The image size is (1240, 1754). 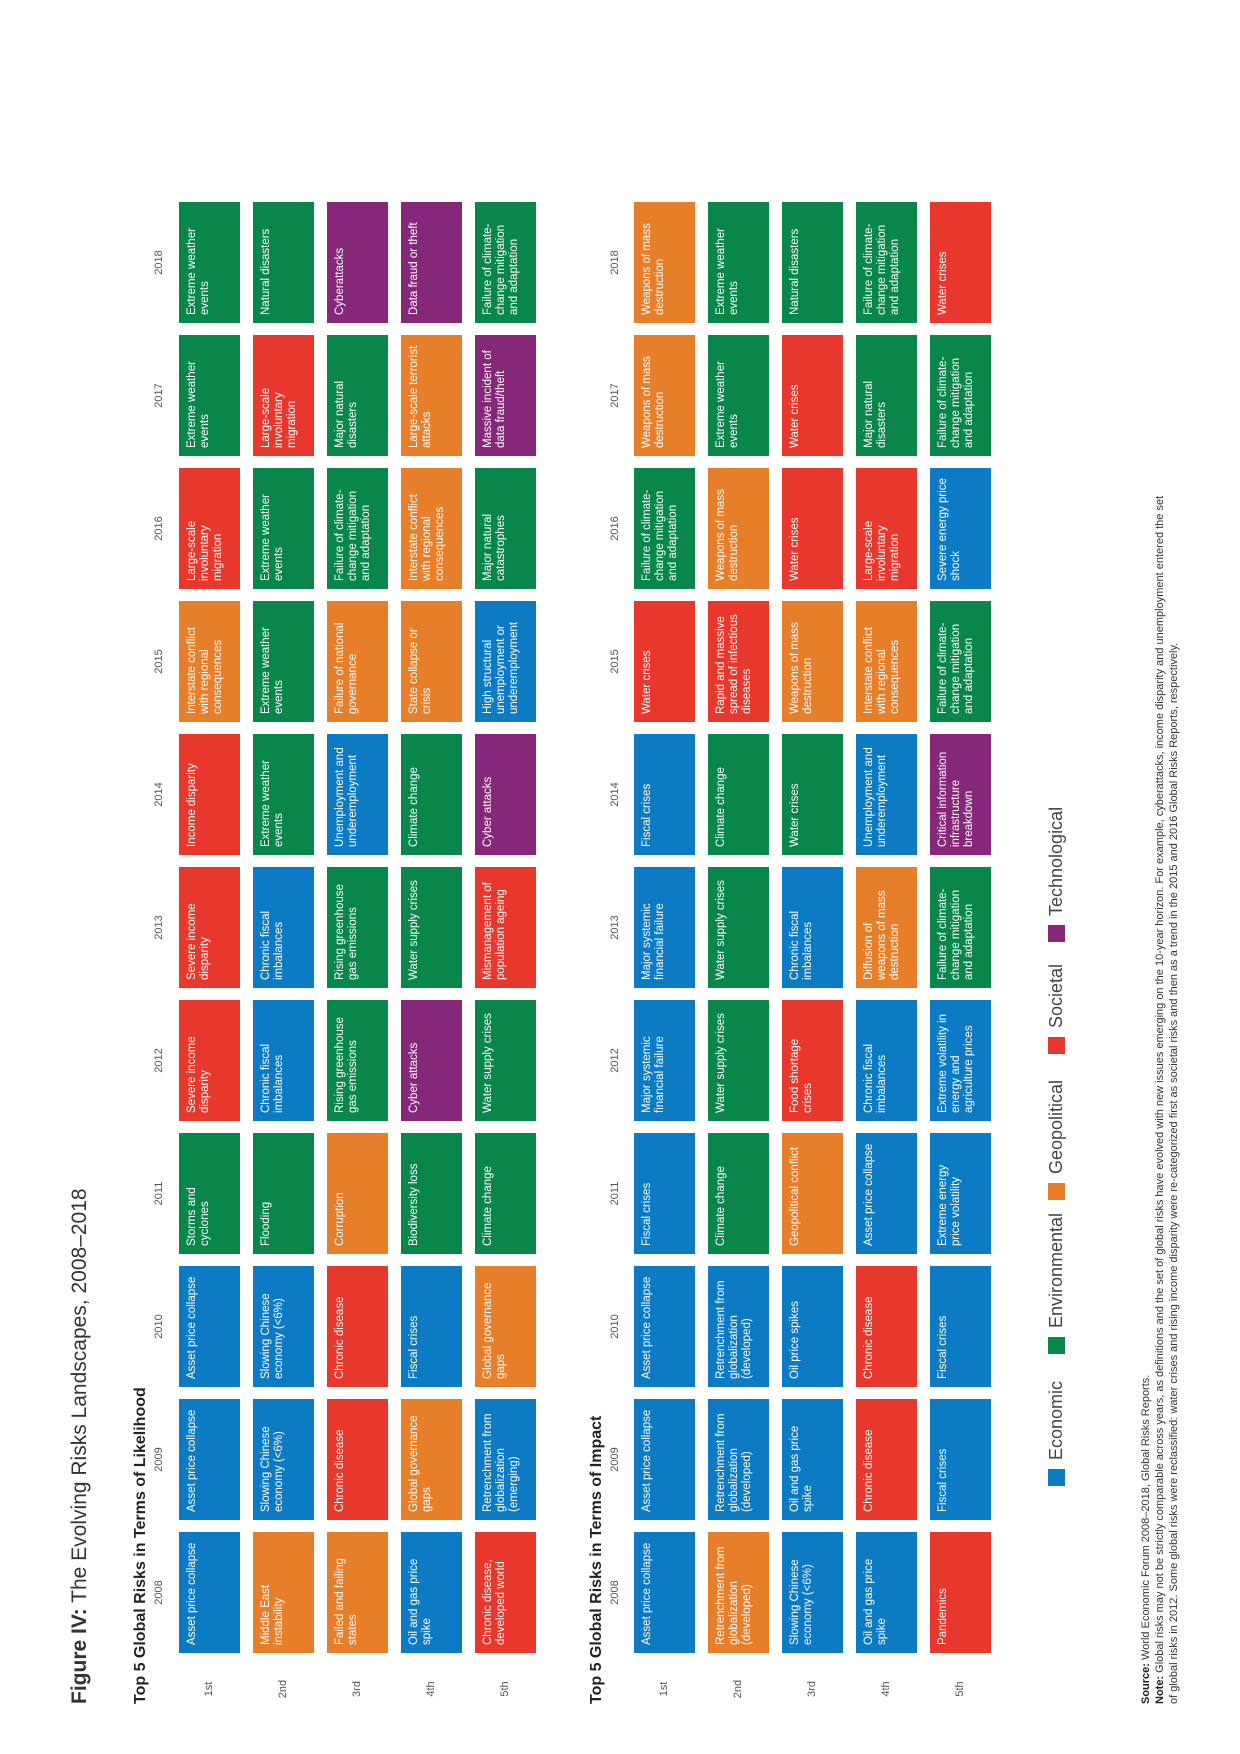 What do you see at coordinates (431, 1193) in the screenshot?
I see `risk-cell: Biodiversity loss` at bounding box center [431, 1193].